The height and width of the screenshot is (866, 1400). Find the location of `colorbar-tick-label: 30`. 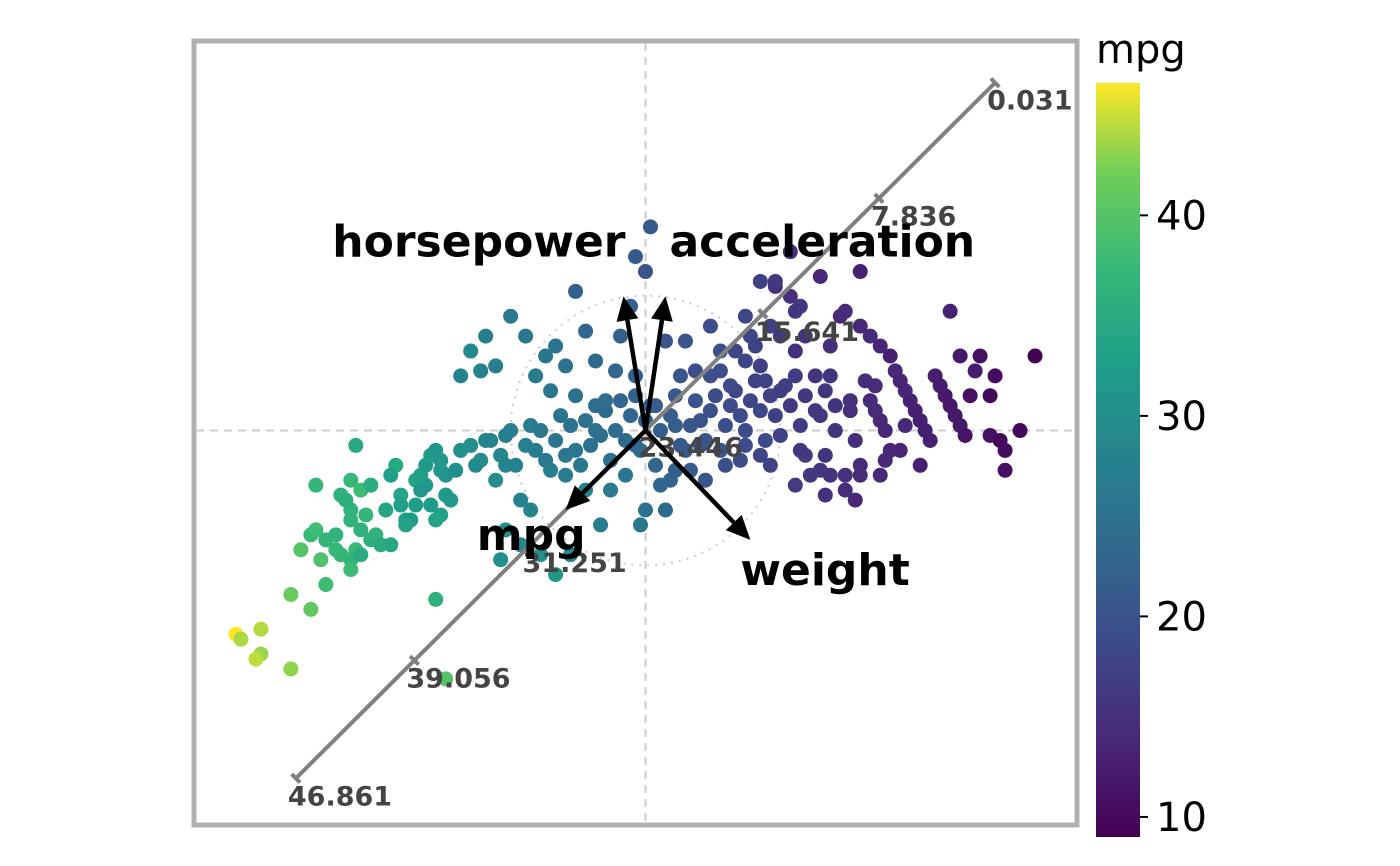

colorbar-tick-label: 30 is located at coordinates (1181, 417).